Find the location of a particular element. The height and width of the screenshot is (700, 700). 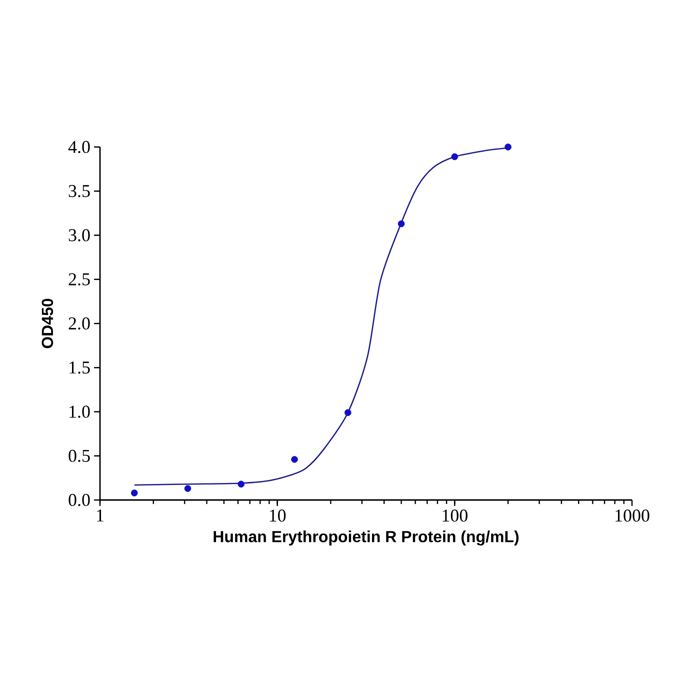

y-tick-label: 2.0 is located at coordinates (79, 323).